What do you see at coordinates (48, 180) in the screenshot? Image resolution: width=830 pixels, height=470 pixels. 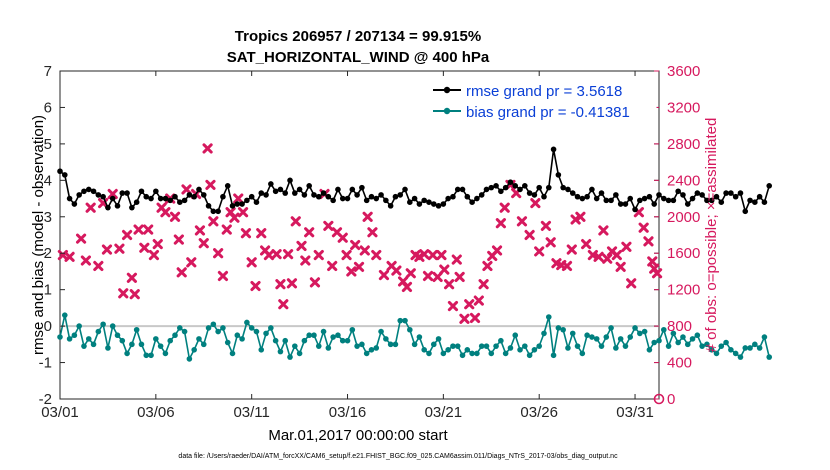 I see `left-tick-label: 4` at bounding box center [48, 180].